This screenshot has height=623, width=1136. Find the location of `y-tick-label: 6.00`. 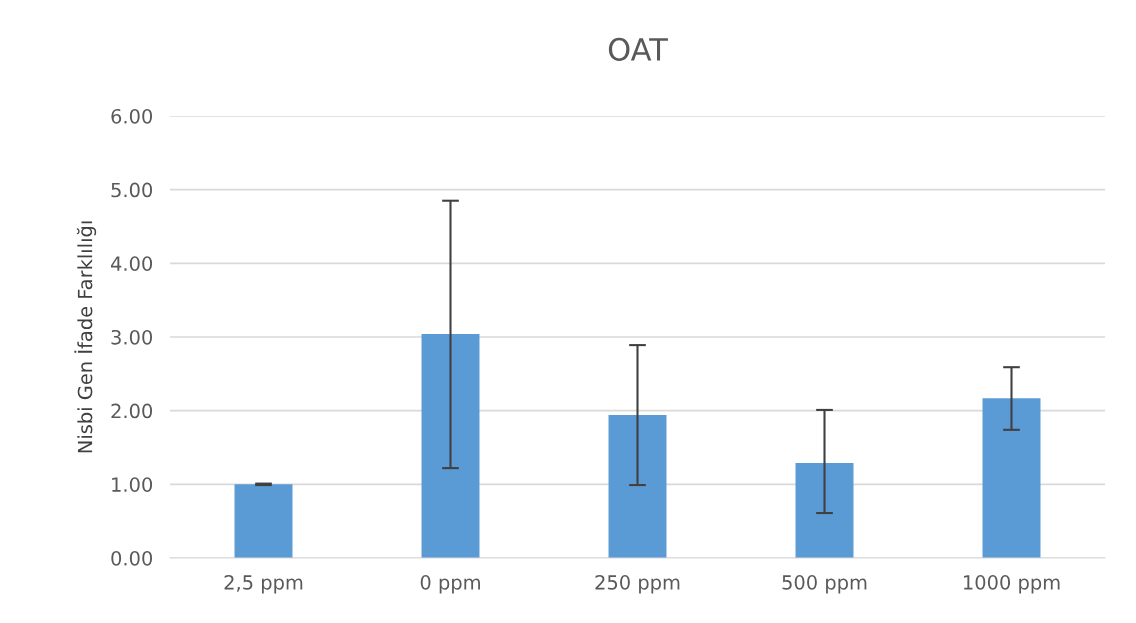

y-tick-label: 6.00 is located at coordinates (132, 116).